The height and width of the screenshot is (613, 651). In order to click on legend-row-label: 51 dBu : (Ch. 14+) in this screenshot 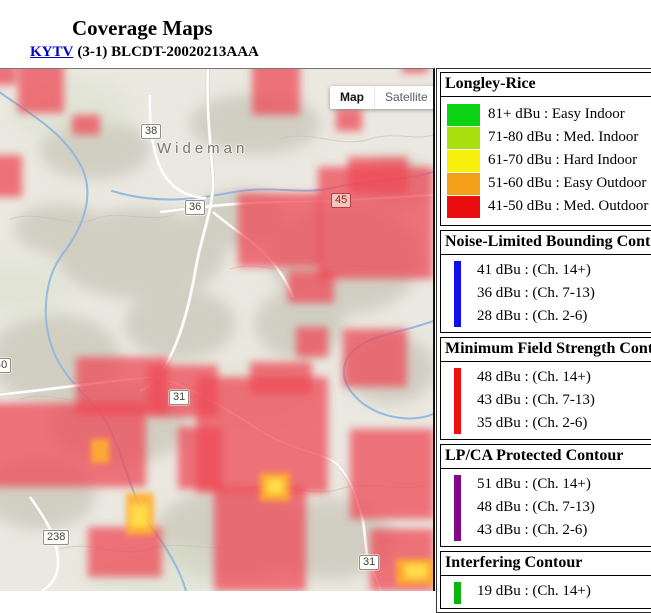, I will do `click(534, 484)`.